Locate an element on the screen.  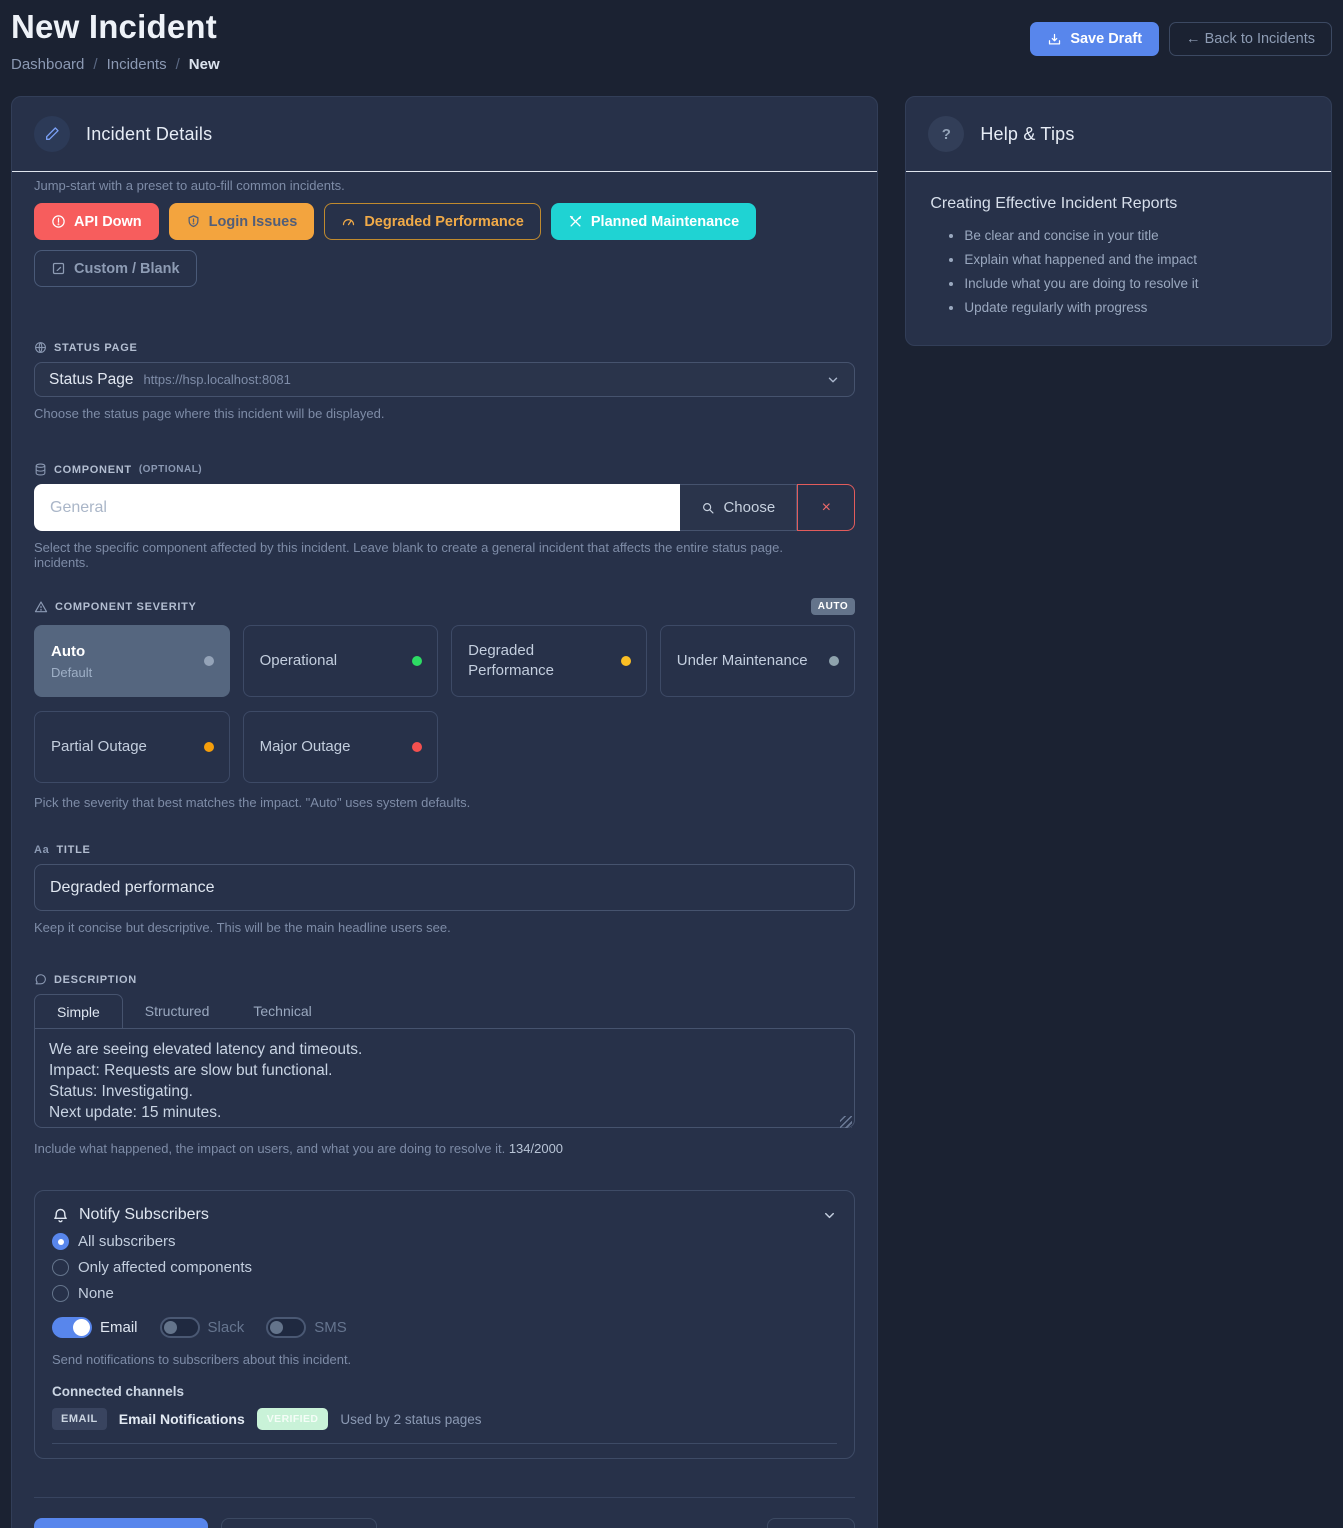
component-choose-button: Choose is located at coordinates (739, 507).